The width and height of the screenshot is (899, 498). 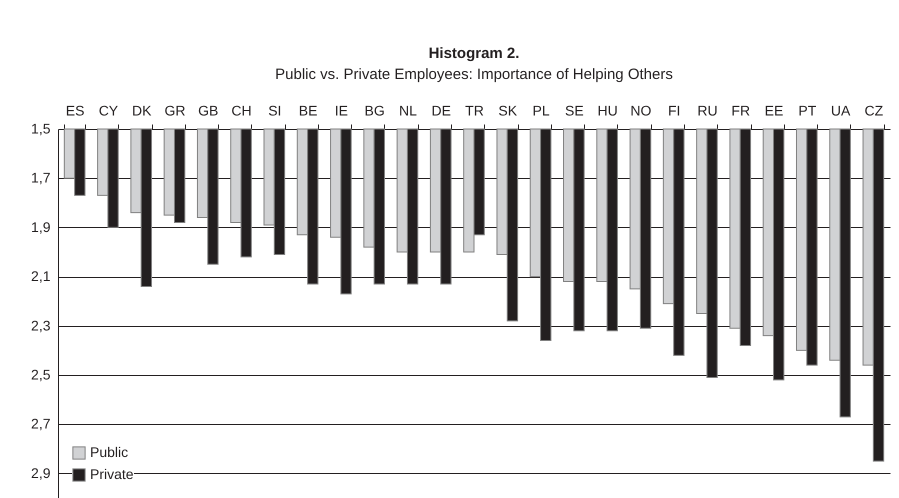 What do you see at coordinates (109, 452) in the screenshot?
I see `legend-label: Public` at bounding box center [109, 452].